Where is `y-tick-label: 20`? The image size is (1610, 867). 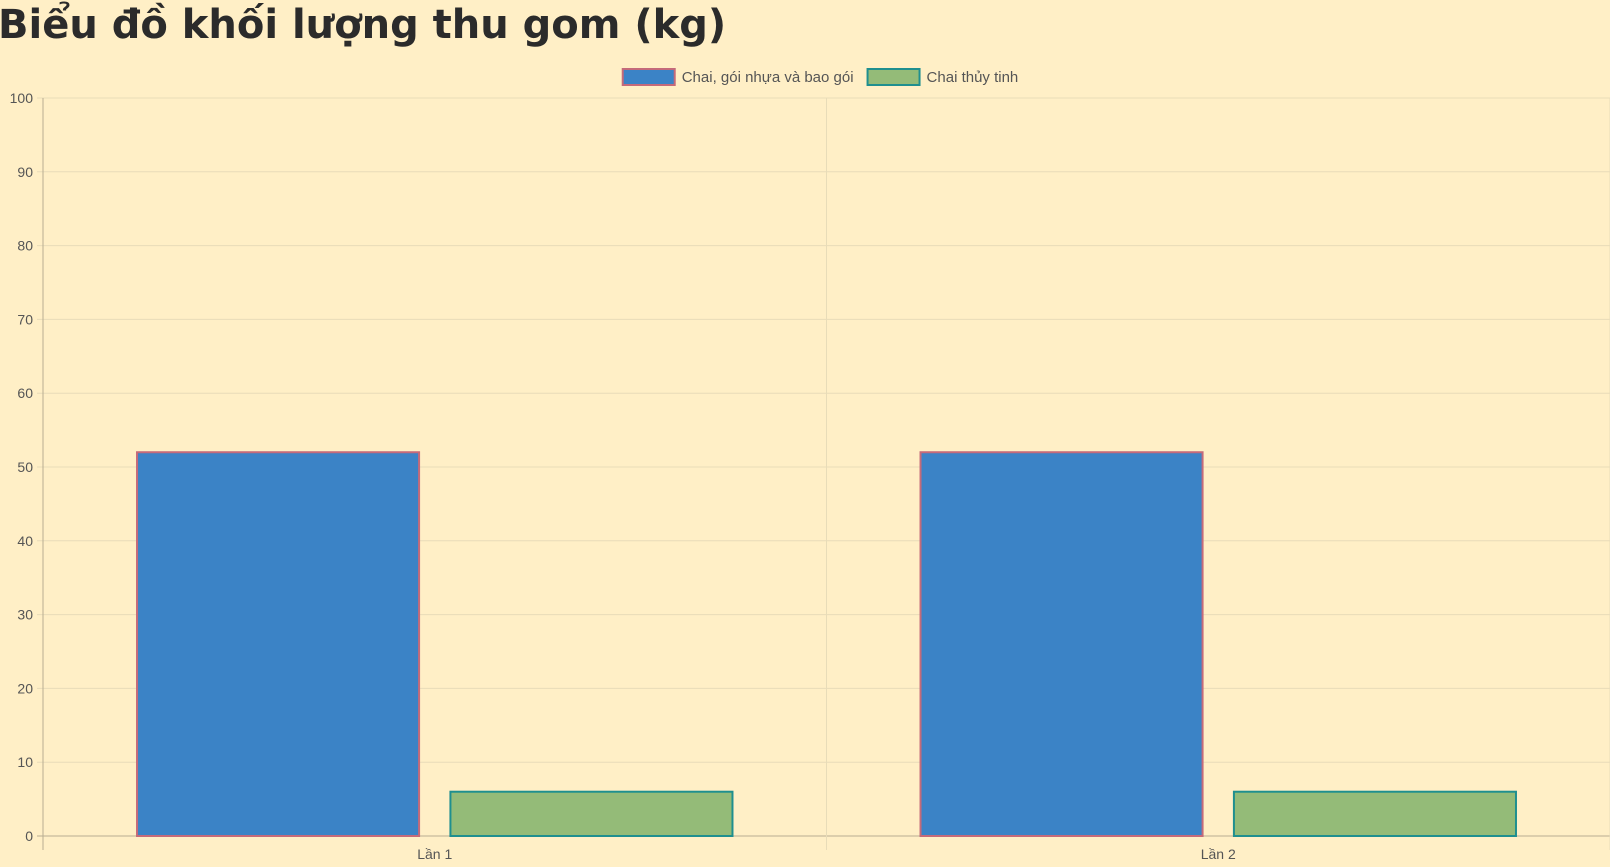
y-tick-label: 20 is located at coordinates (25, 688).